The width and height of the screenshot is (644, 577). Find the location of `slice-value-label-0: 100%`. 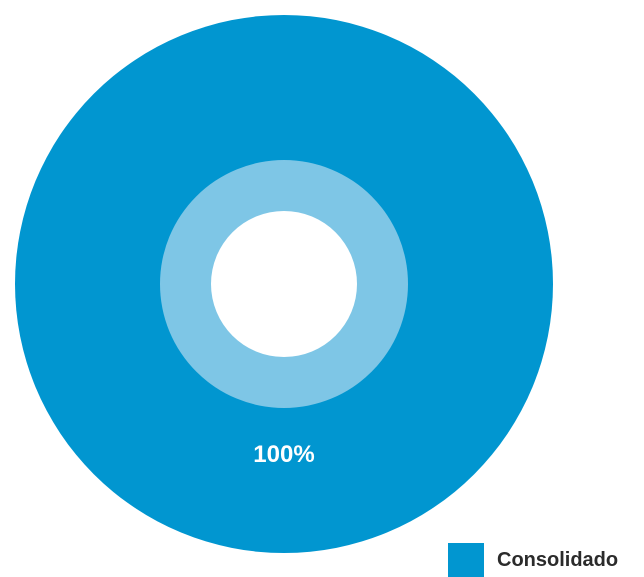

slice-value-label-0: 100% is located at coordinates (283, 454).